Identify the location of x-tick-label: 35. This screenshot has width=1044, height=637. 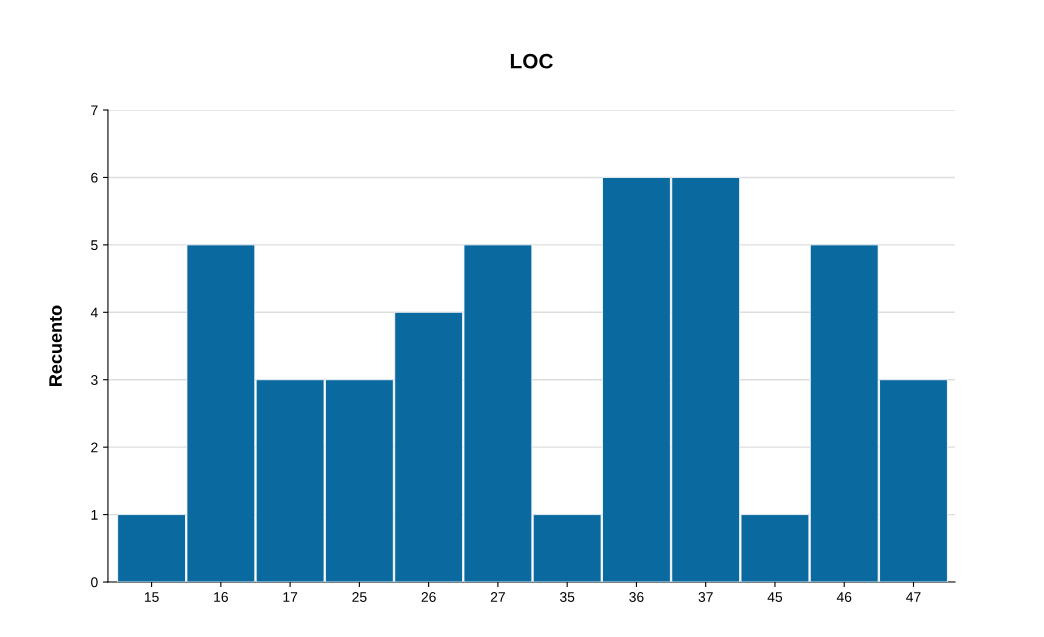
(567, 597).